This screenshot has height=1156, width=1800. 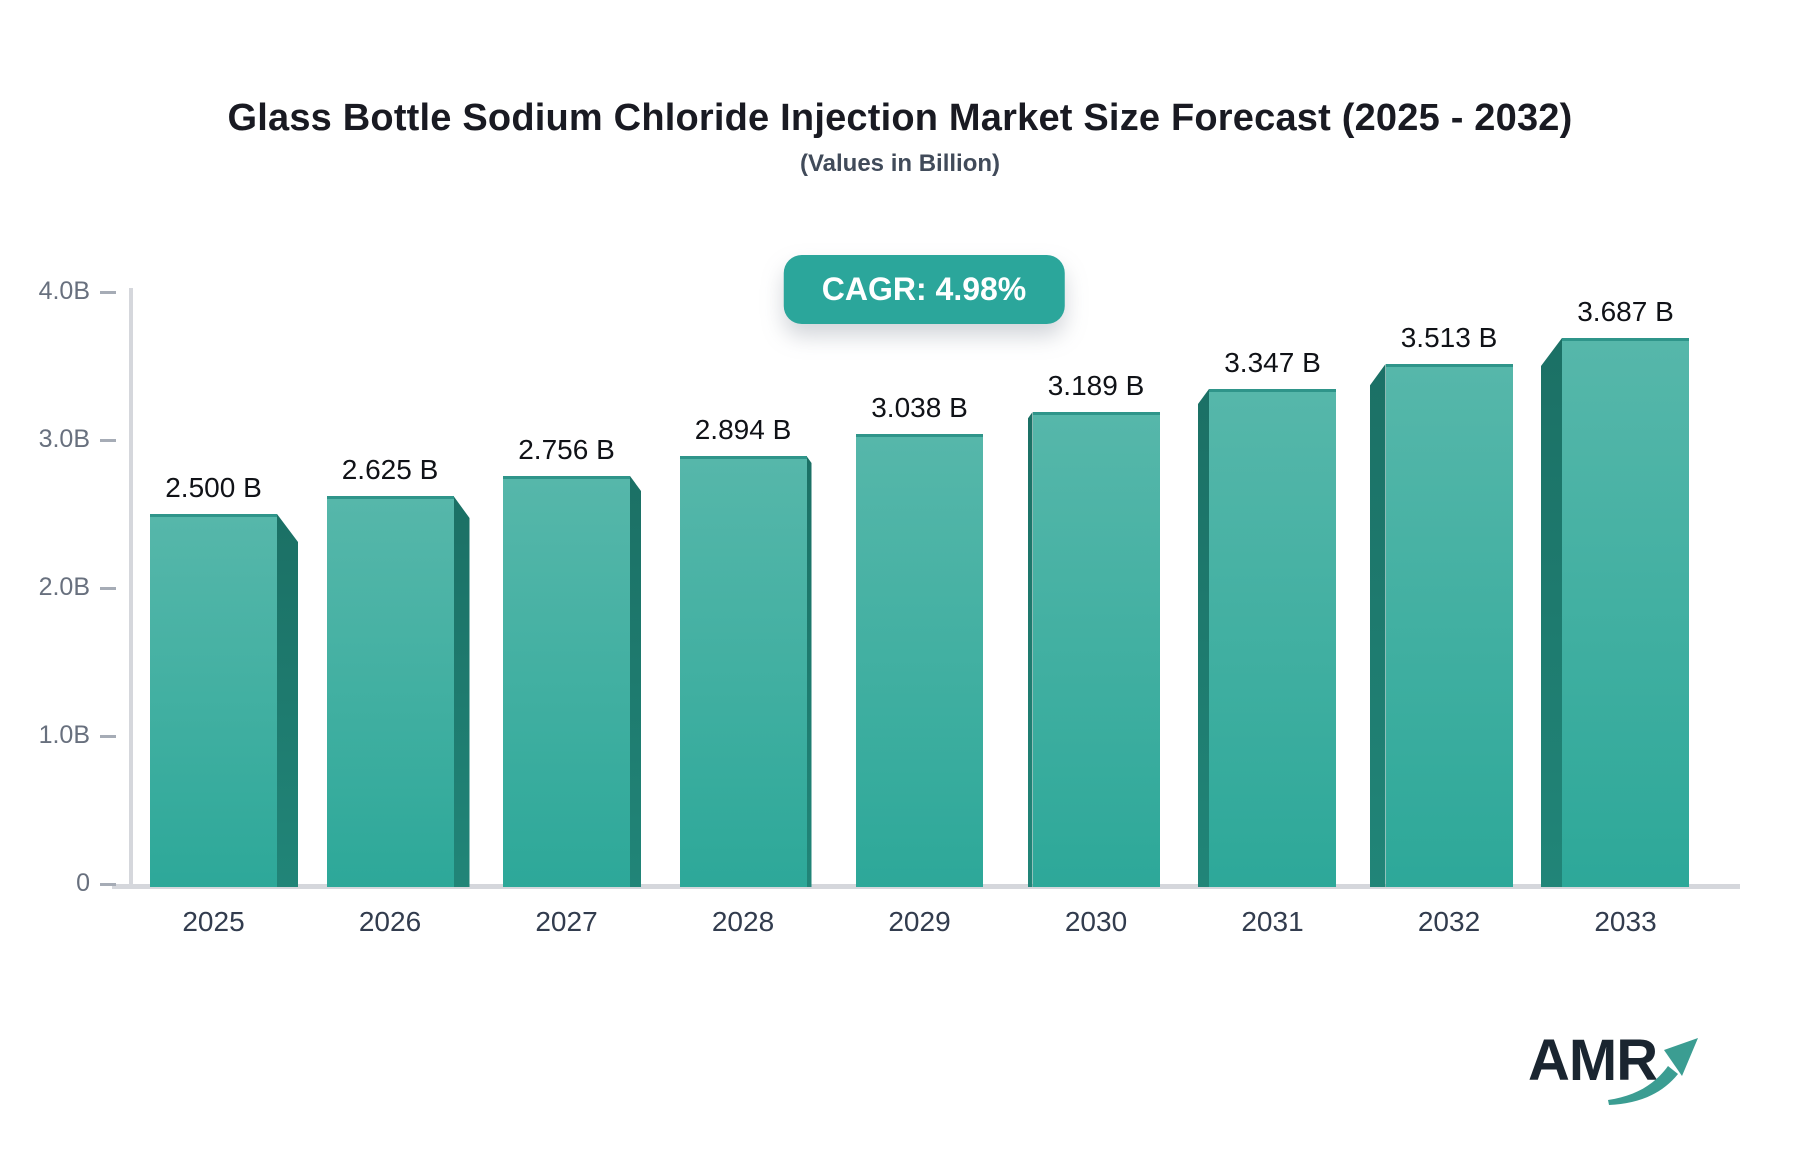 What do you see at coordinates (64, 735) in the screenshot?
I see `y-tick-label: 1.0B` at bounding box center [64, 735].